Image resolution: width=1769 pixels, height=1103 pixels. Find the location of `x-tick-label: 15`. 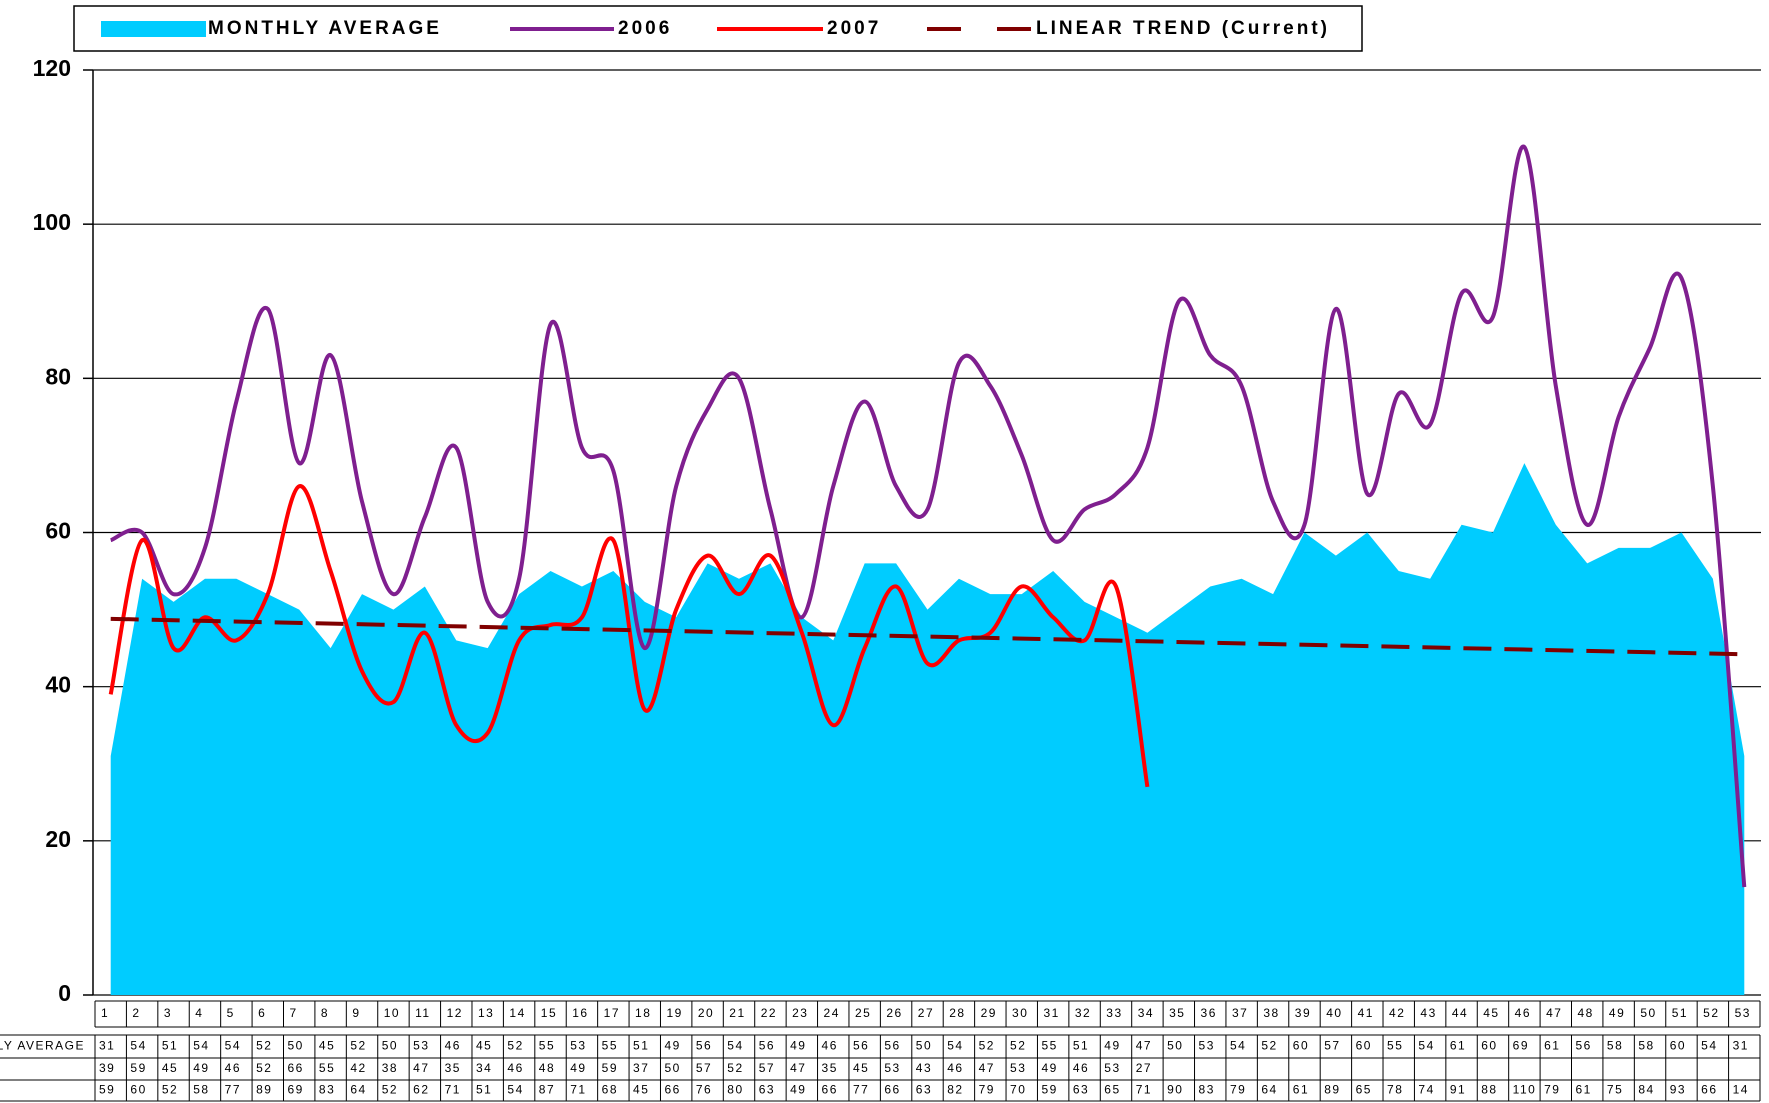

x-tick-label: 15 is located at coordinates (549, 1013).